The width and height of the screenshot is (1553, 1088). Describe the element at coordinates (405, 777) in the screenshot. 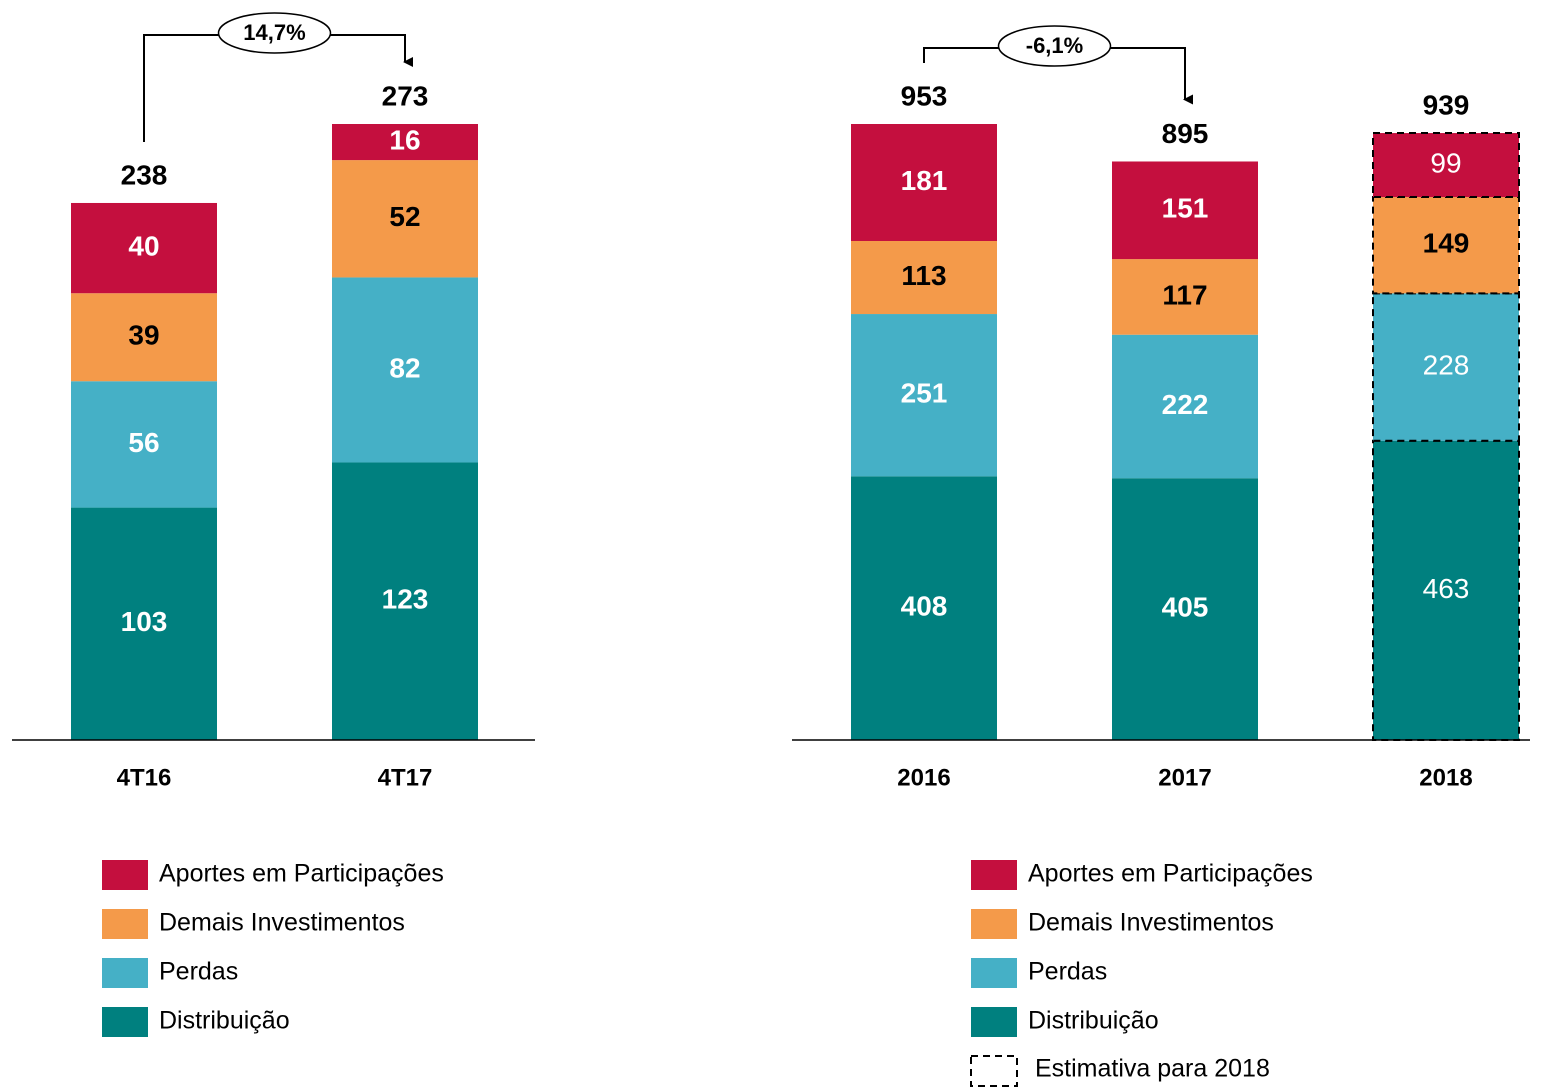

I see `x-tick-label: 4T17` at that location.